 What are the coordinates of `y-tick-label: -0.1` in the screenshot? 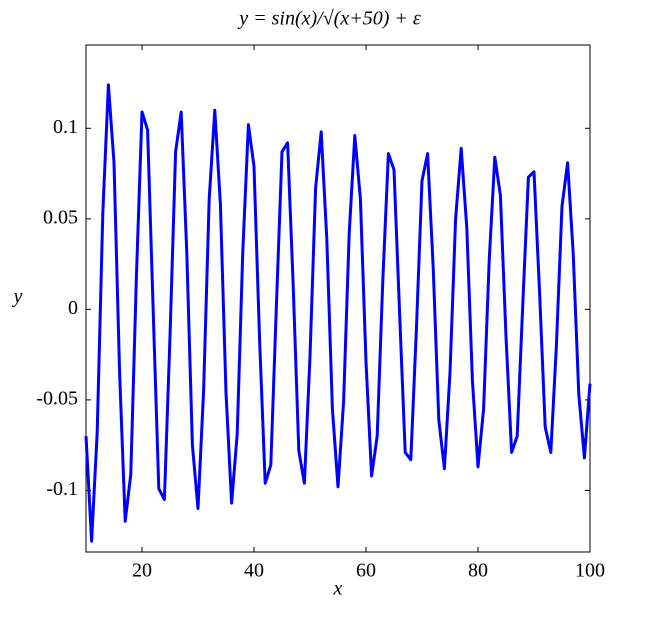 It's located at (62, 489).